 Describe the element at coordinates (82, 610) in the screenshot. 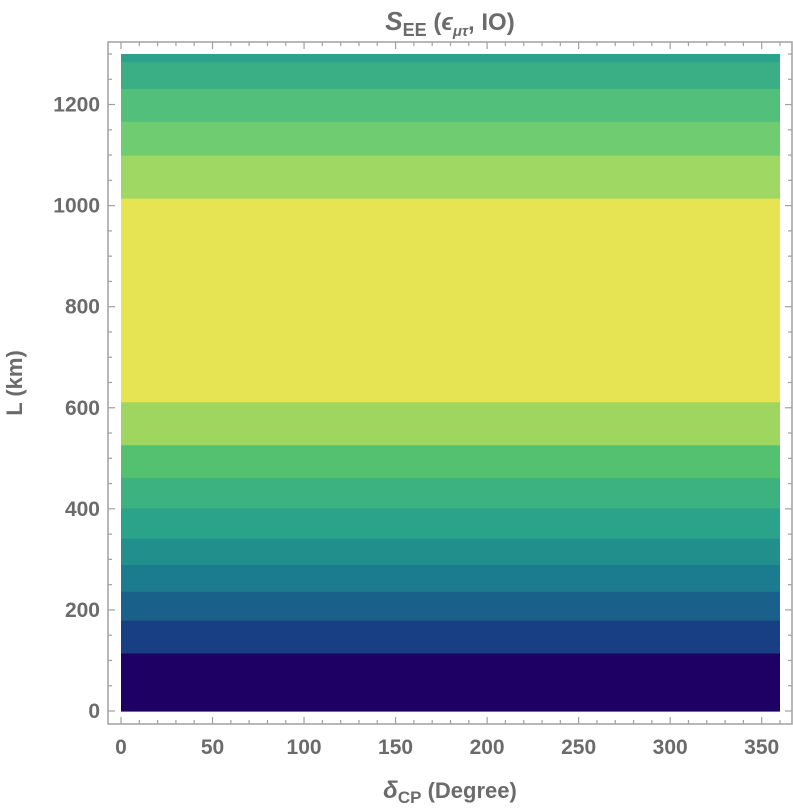

I see `y-tick-label: 200` at that location.